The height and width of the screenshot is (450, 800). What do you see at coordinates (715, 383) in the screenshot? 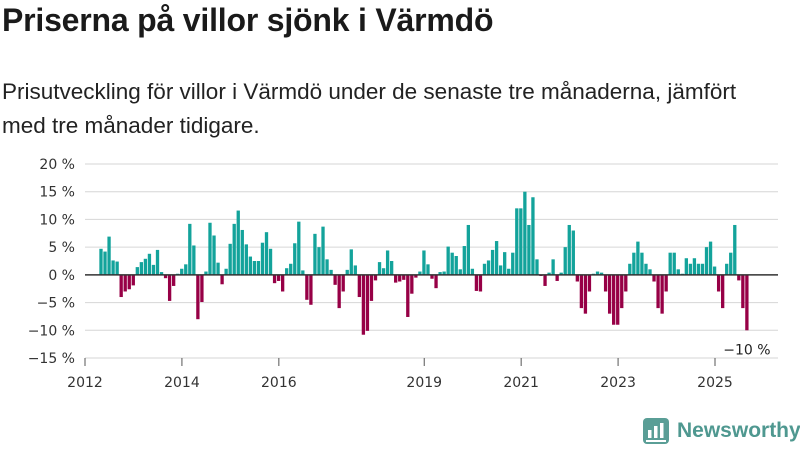
I see `x-tick-label: 2025` at bounding box center [715, 383].